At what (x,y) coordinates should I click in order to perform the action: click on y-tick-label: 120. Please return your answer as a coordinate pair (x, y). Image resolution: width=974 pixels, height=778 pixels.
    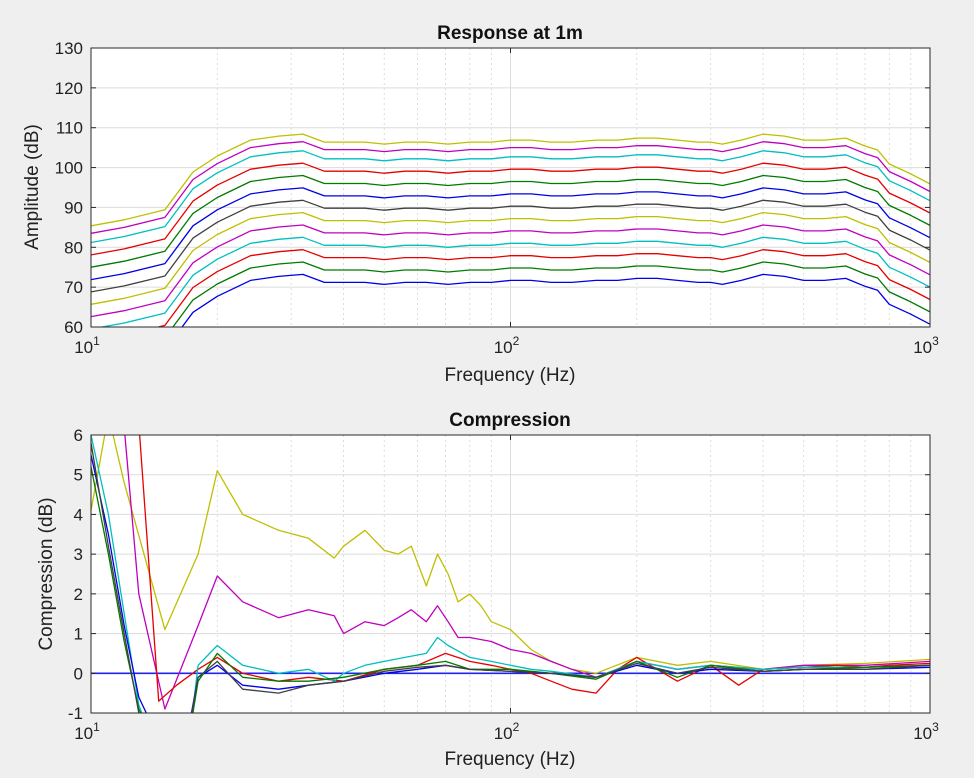
    Looking at the image, I should click on (69, 88).